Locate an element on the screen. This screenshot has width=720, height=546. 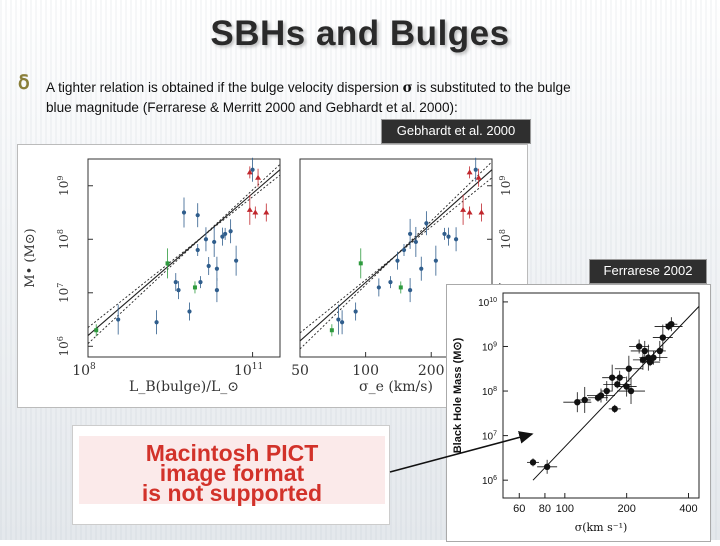
pict-line-1: Macintosh PICT is located at coordinates (232, 453).